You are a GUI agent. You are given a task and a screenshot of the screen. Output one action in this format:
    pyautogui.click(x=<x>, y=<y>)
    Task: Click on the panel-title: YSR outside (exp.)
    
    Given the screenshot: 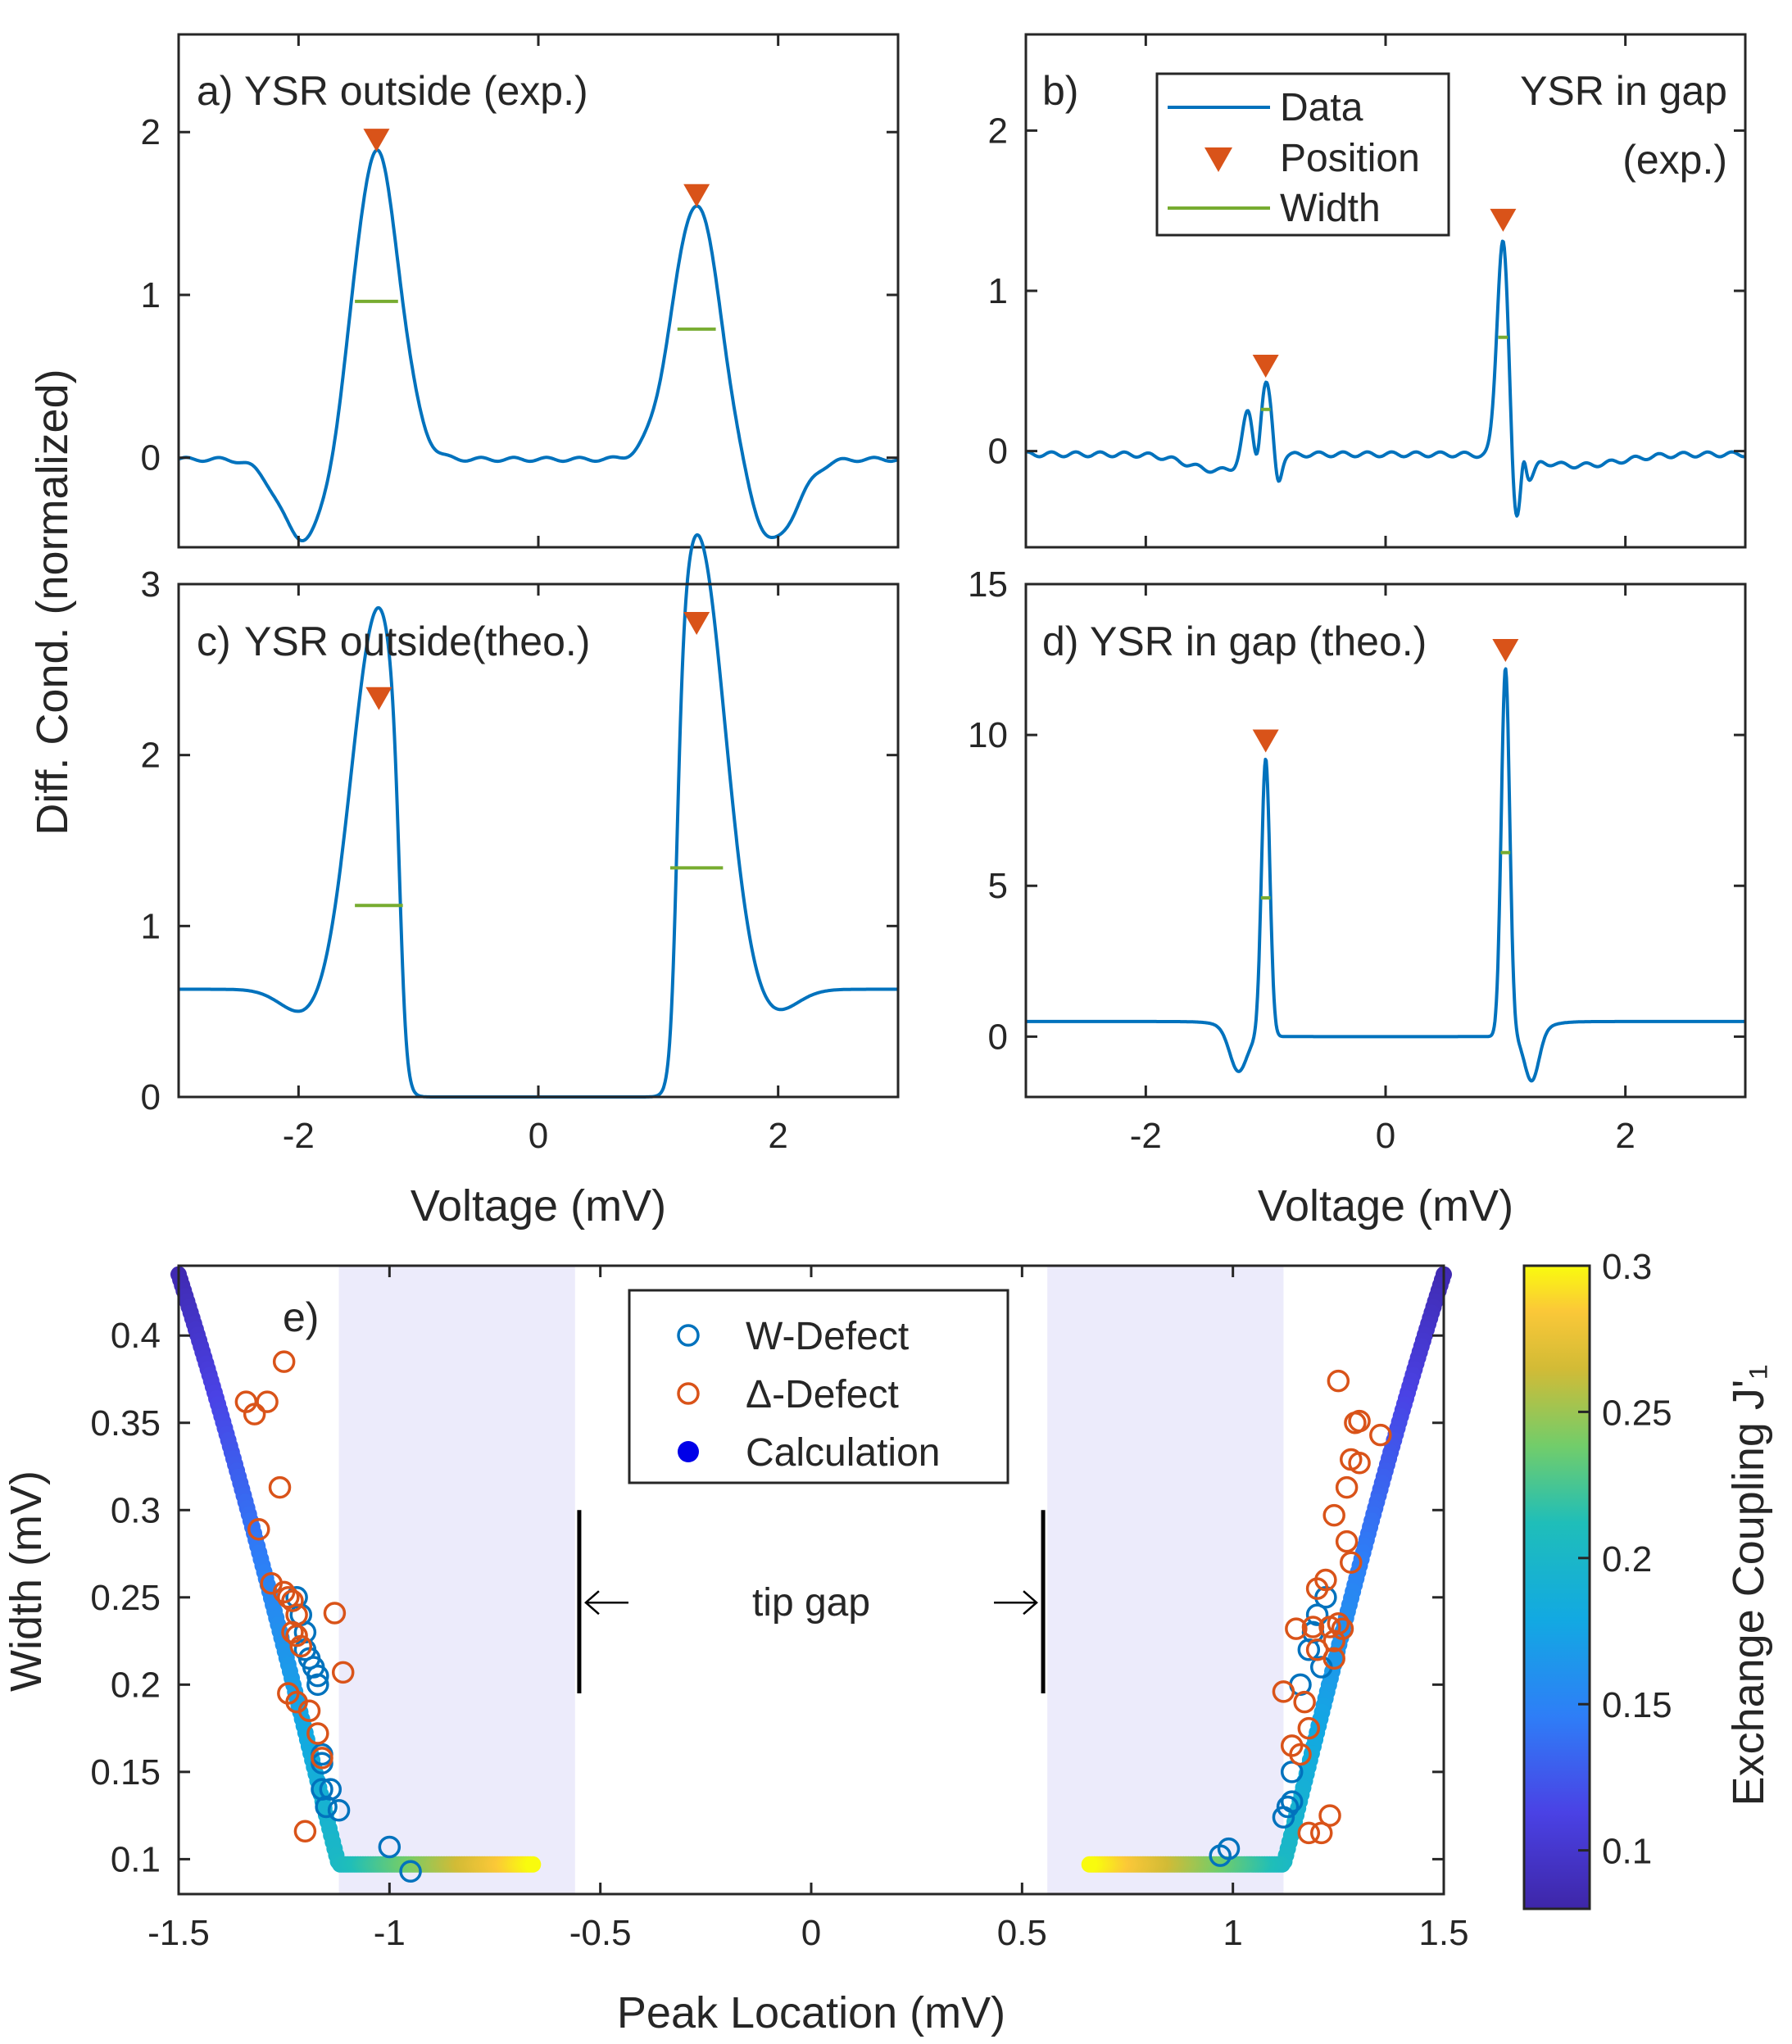 What is the action you would take?
    pyautogui.click(x=416, y=91)
    